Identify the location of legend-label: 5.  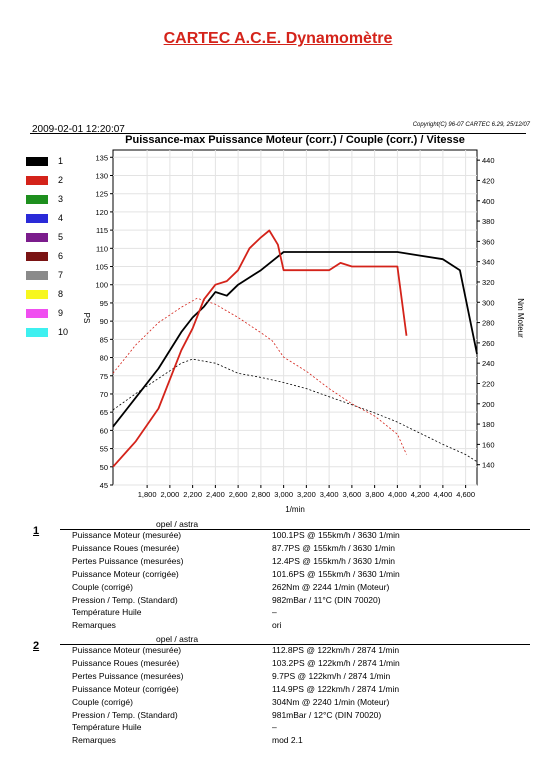
(61, 237).